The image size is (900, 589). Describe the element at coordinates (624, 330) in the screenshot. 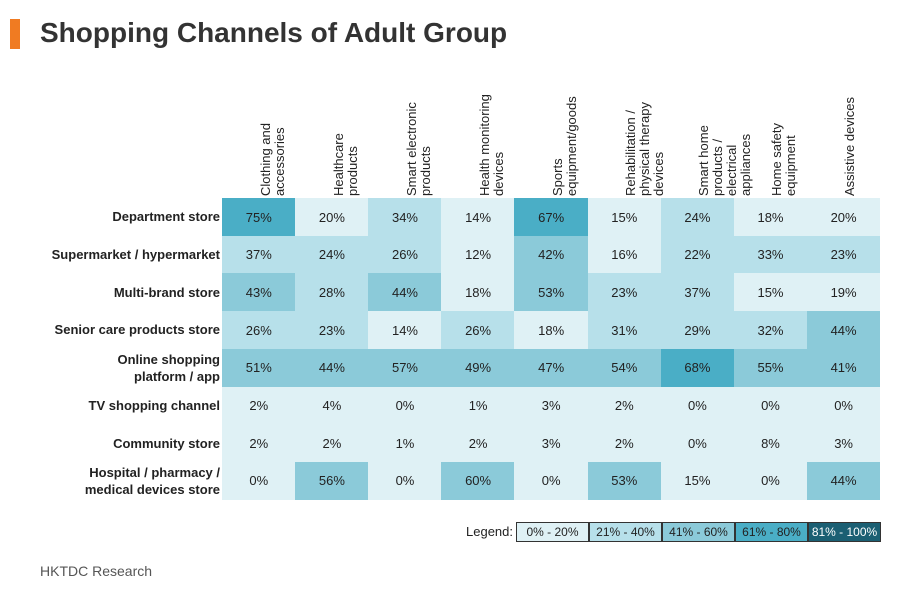

I see `heatmap-cell: 31%` at that location.